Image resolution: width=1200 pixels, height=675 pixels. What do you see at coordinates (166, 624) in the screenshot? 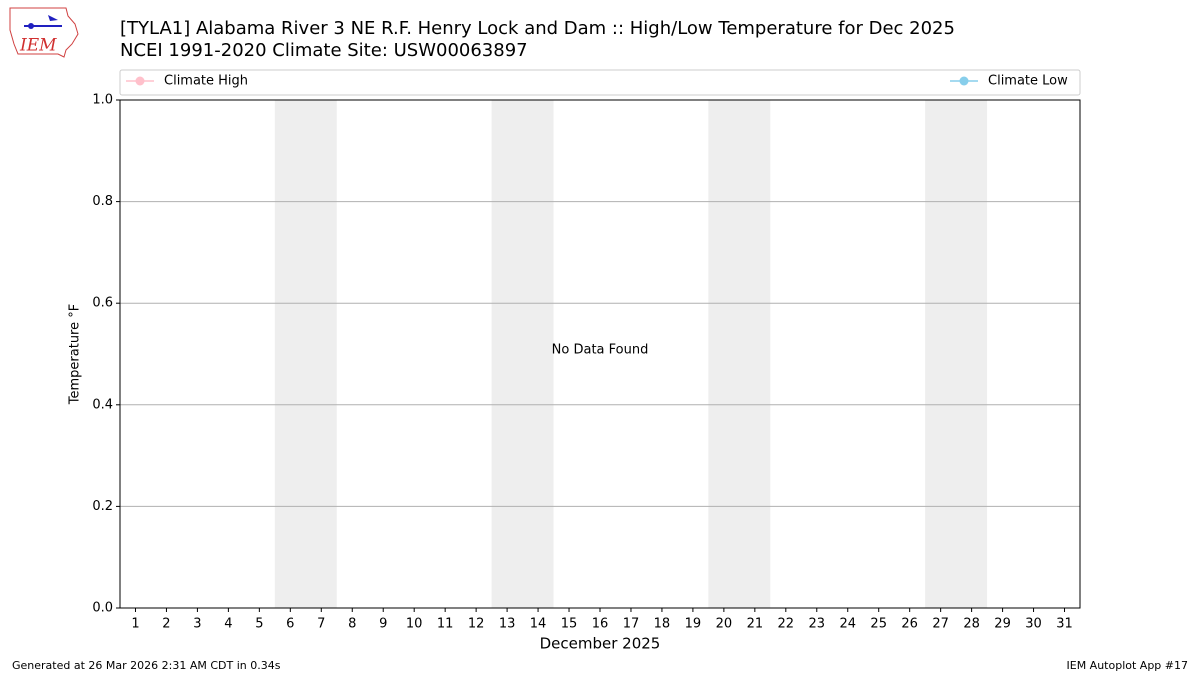
I see `x-tick-label: 2` at bounding box center [166, 624].